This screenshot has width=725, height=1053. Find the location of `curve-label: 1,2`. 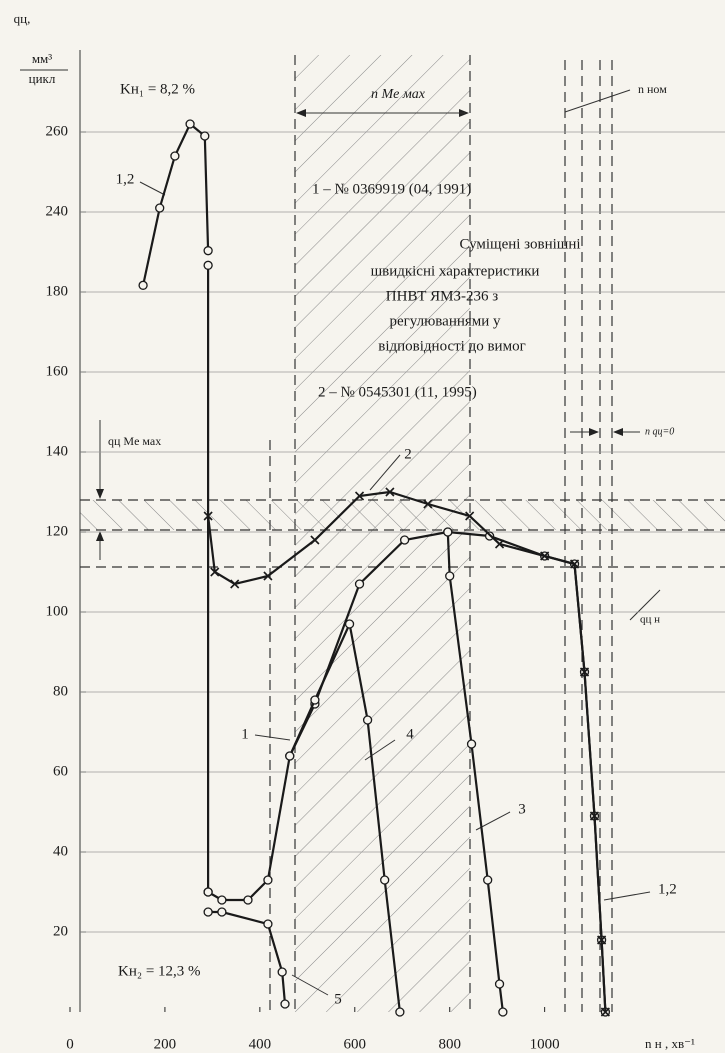

curve-label: 1,2 is located at coordinates (125, 179).